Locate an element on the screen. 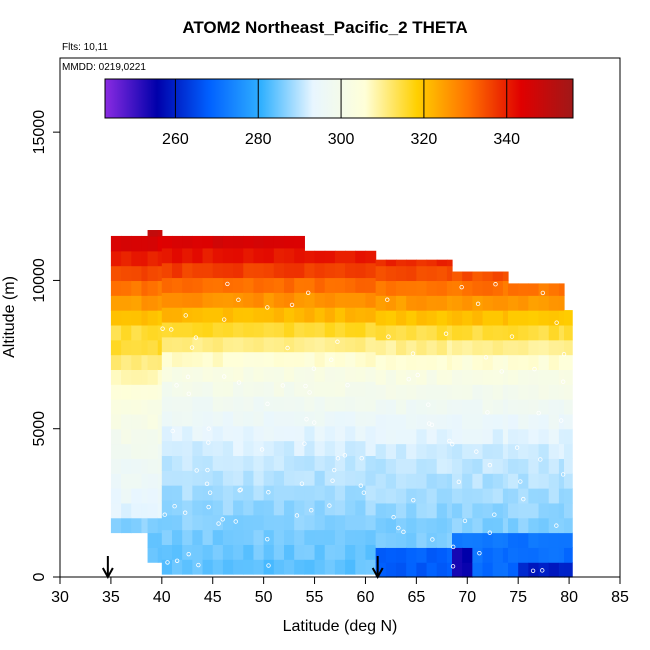 The height and width of the screenshot is (650, 650). x-tick-label: 50 is located at coordinates (264, 597).